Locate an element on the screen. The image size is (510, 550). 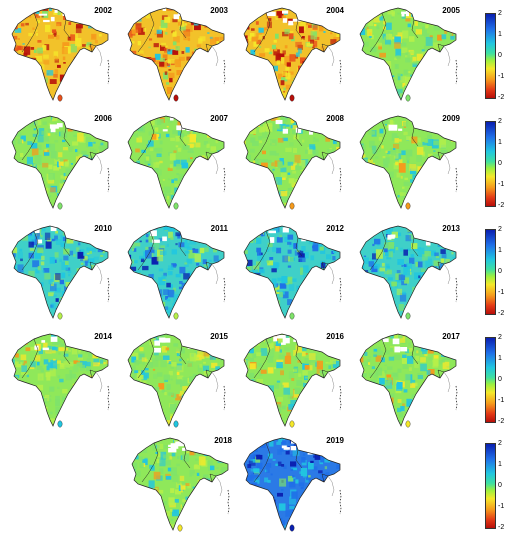
year-label: 2007 is located at coordinates (219, 118).